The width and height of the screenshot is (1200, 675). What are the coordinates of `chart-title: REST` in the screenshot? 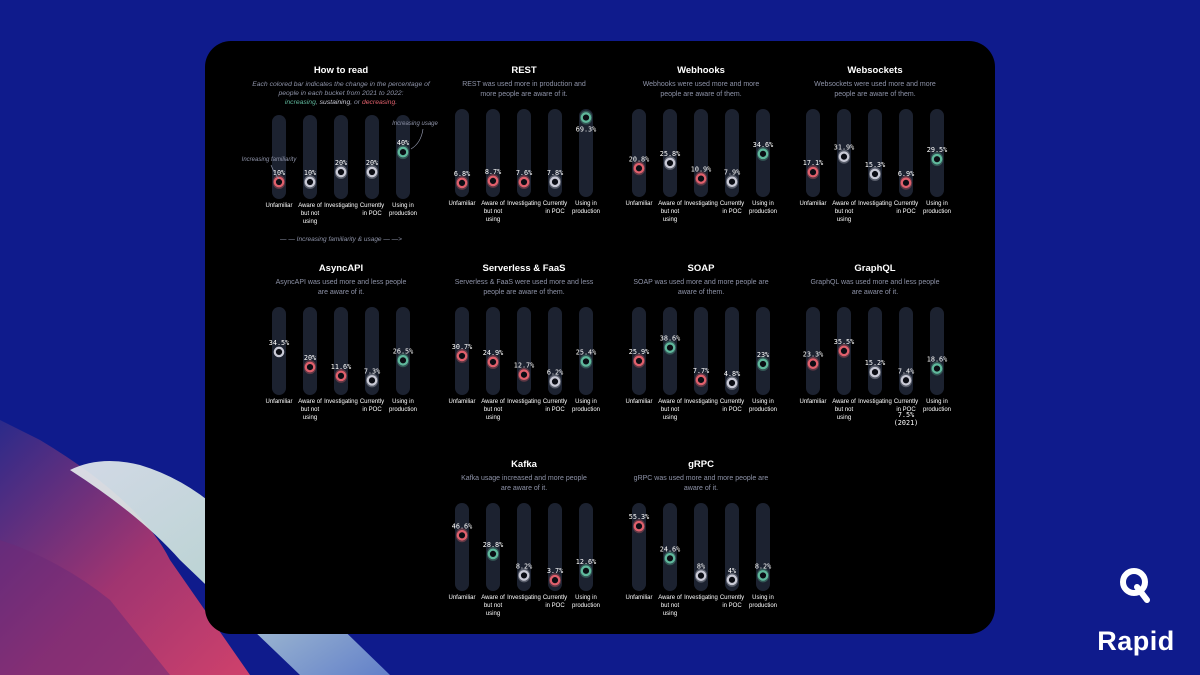 It's located at (524, 70).